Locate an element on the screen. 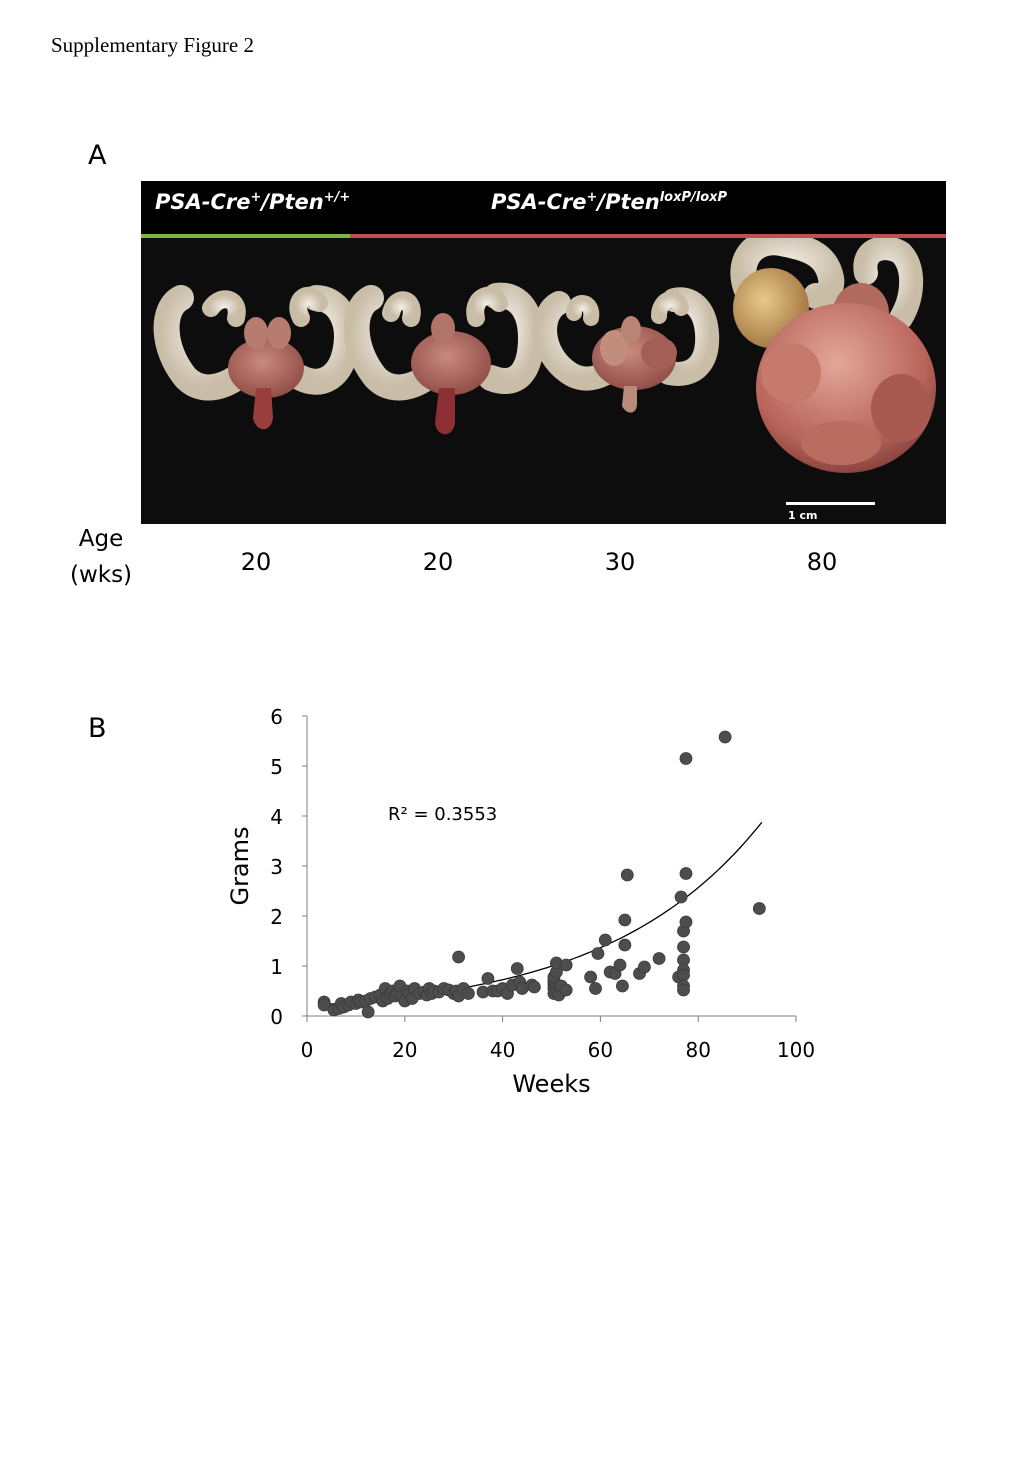  x-tick-label: 100 is located at coordinates (796, 1050).